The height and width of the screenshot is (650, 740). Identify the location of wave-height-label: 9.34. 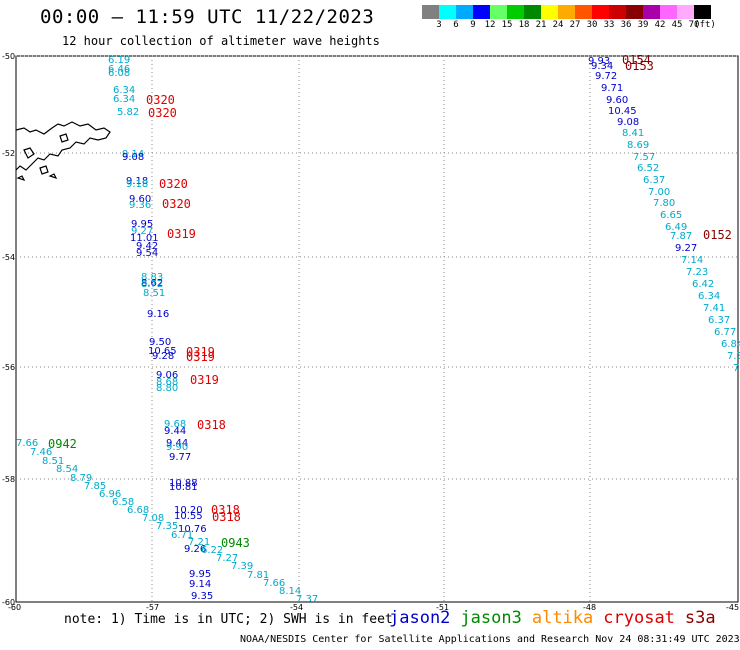
(602, 66).